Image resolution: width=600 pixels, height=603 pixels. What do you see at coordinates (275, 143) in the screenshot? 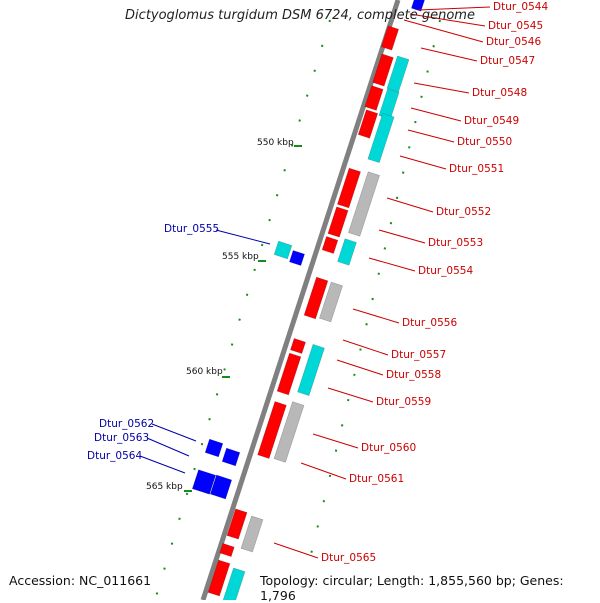
I see `scale-label-550: 550 kbp` at bounding box center [275, 143].